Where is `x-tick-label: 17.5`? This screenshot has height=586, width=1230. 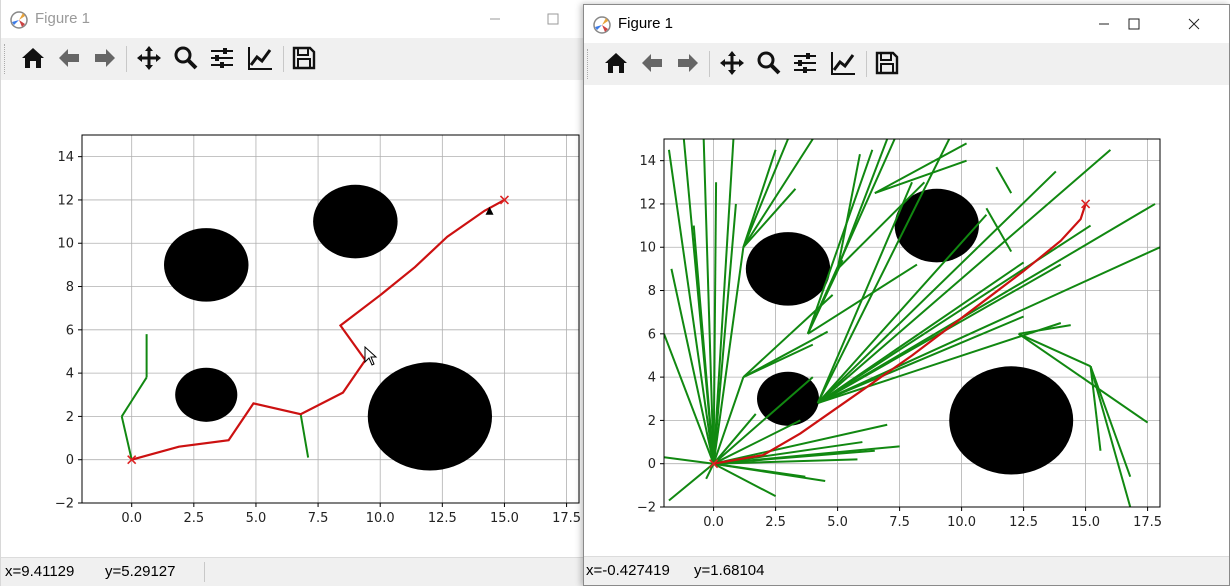
x-tick-label: 17.5 is located at coordinates (566, 518).